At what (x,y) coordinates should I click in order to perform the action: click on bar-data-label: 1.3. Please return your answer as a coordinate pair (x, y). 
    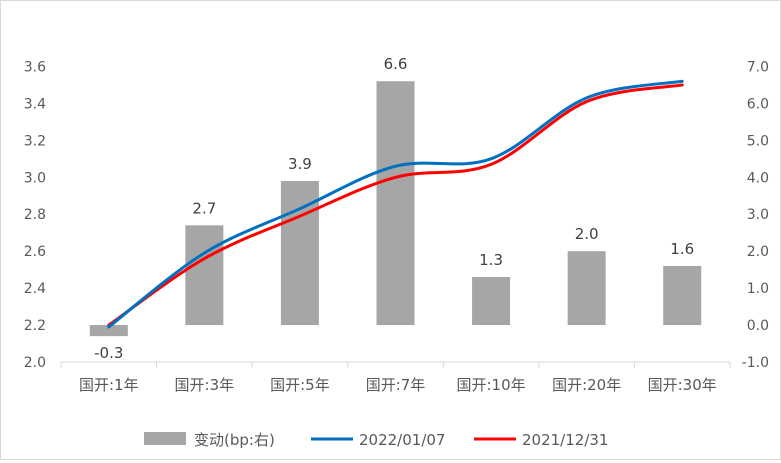
    Looking at the image, I should click on (491, 260).